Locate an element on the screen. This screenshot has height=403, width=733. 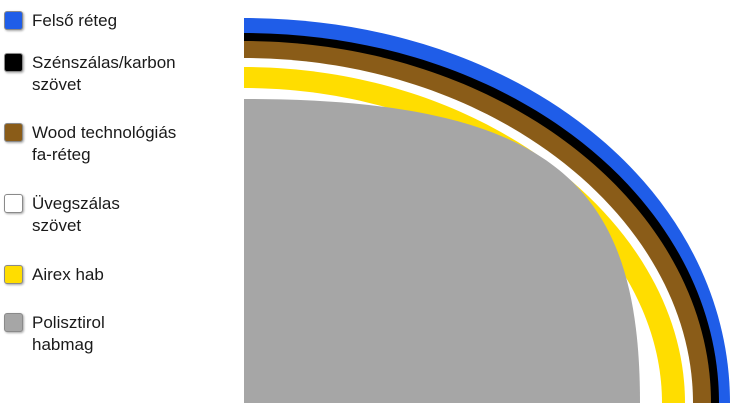
swatch-glass is located at coordinates (13, 203).